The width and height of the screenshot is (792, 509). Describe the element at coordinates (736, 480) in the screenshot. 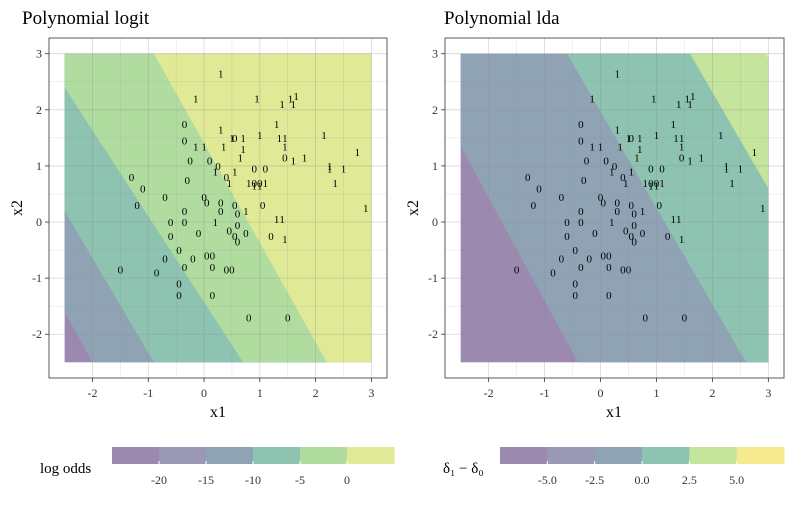

I see `legend-tick-label: 5.0` at that location.